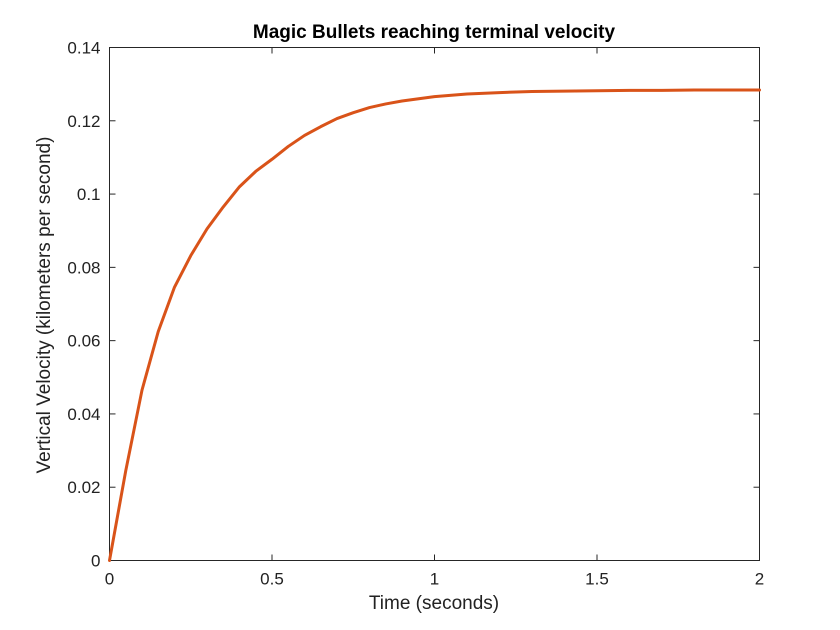 This screenshot has height=630, width=840. Describe the element at coordinates (83, 121) in the screenshot. I see `y-tick-label: 0.12` at that location.